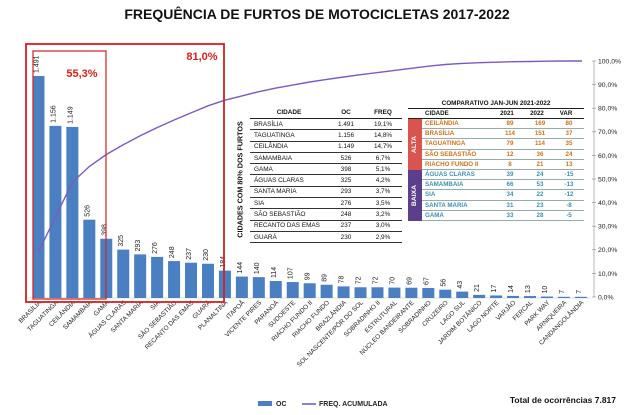  What do you see at coordinates (346, 214) in the screenshot?
I see `cell-oc: 248` at bounding box center [346, 214].